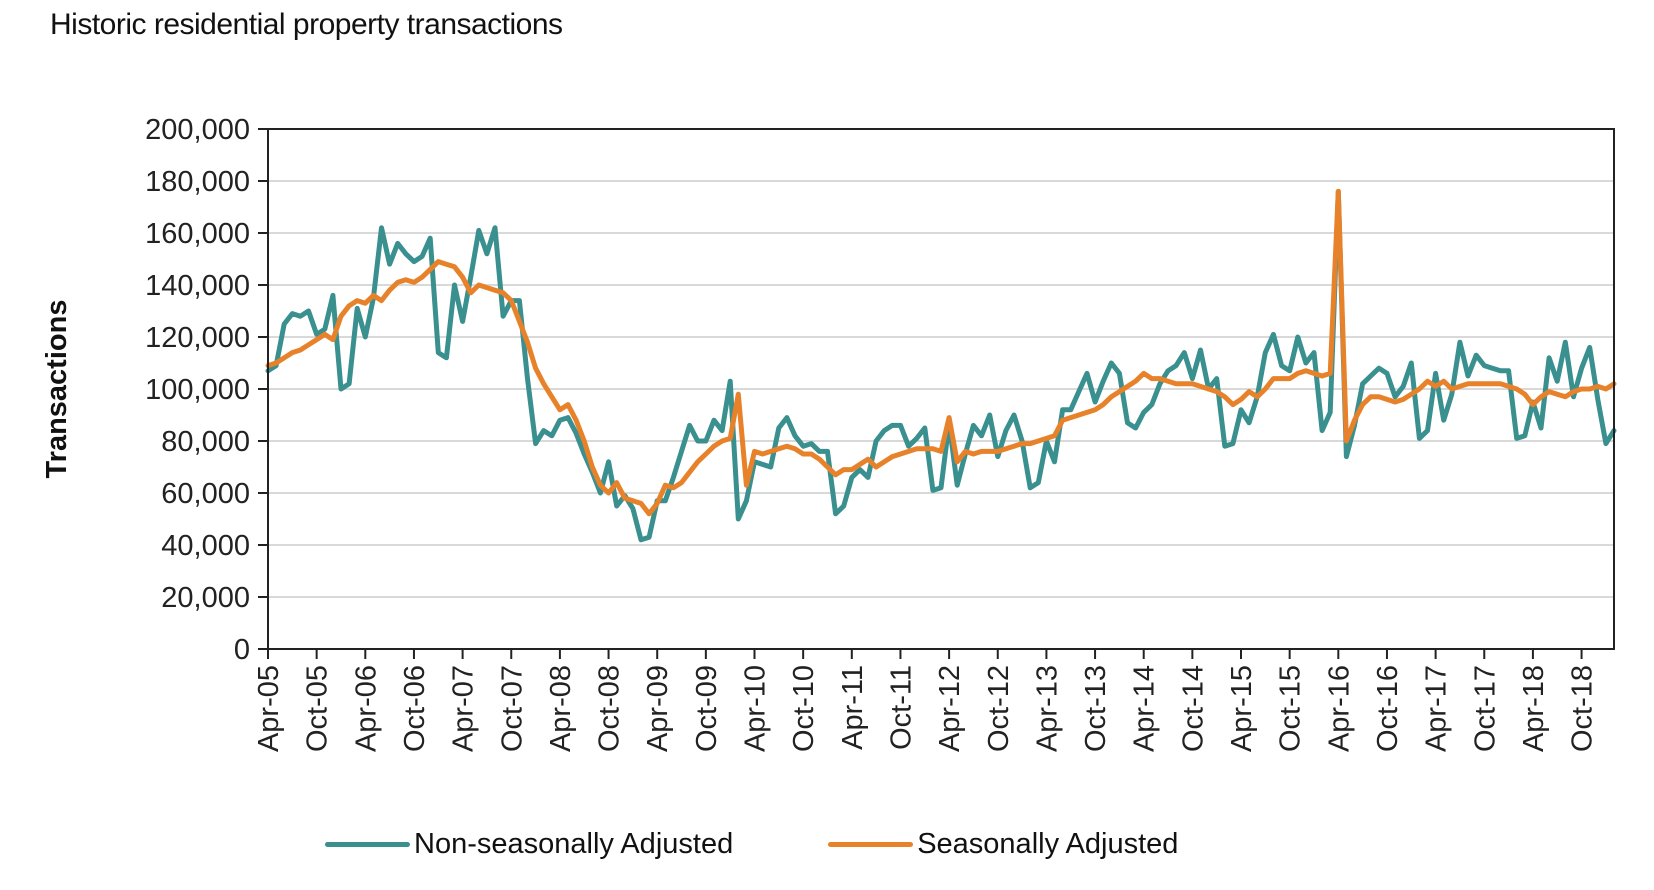 The height and width of the screenshot is (890, 1654). I want to click on x-tick-label: Apr-16, so click(1339, 708).